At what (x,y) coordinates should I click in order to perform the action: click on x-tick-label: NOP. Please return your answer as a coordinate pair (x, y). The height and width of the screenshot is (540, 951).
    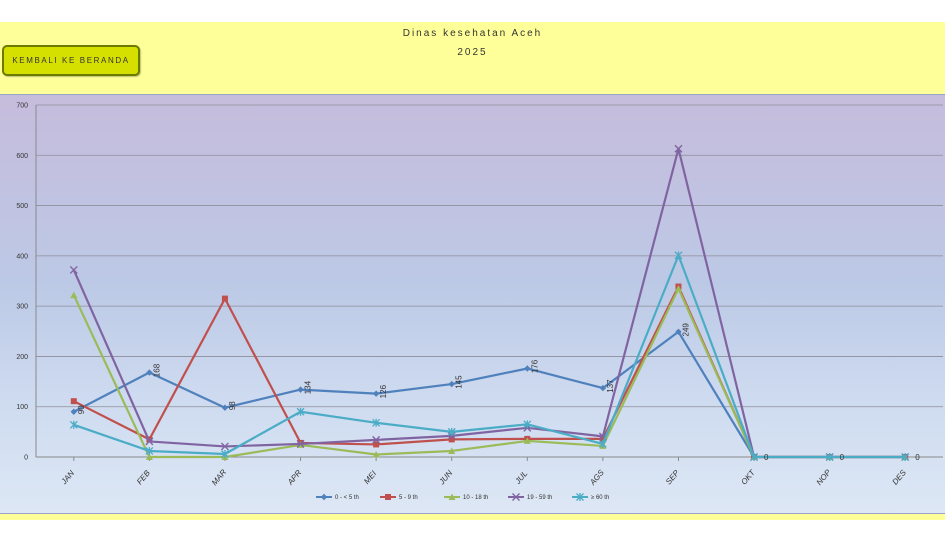
    Looking at the image, I should click on (824, 477).